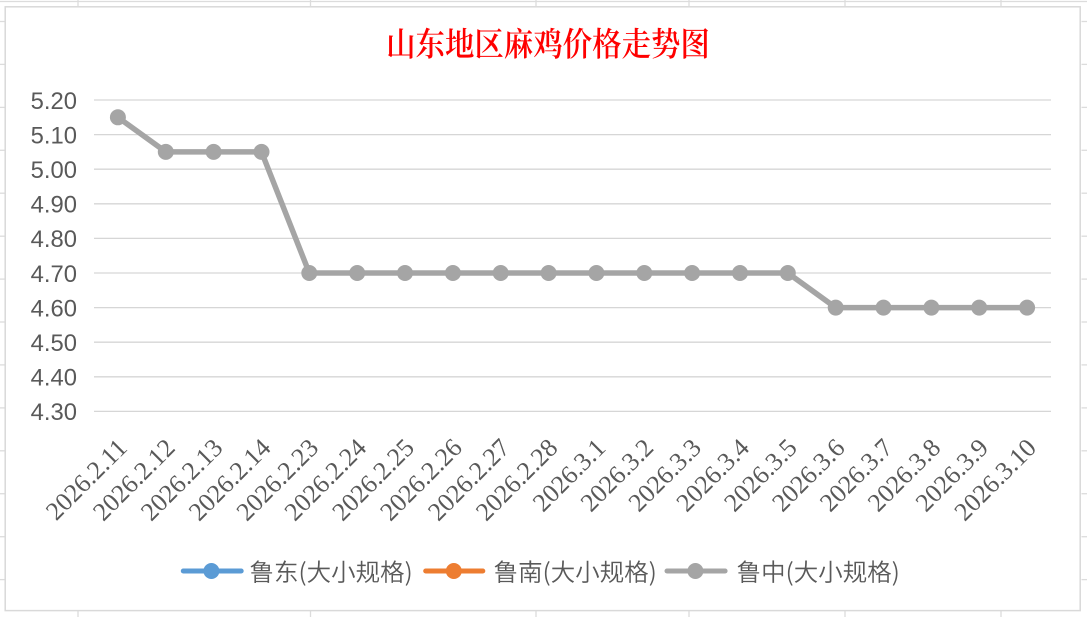 This screenshot has height=617, width=1087. Describe the element at coordinates (54, 101) in the screenshot. I see `svg-text: 5.20` at that location.